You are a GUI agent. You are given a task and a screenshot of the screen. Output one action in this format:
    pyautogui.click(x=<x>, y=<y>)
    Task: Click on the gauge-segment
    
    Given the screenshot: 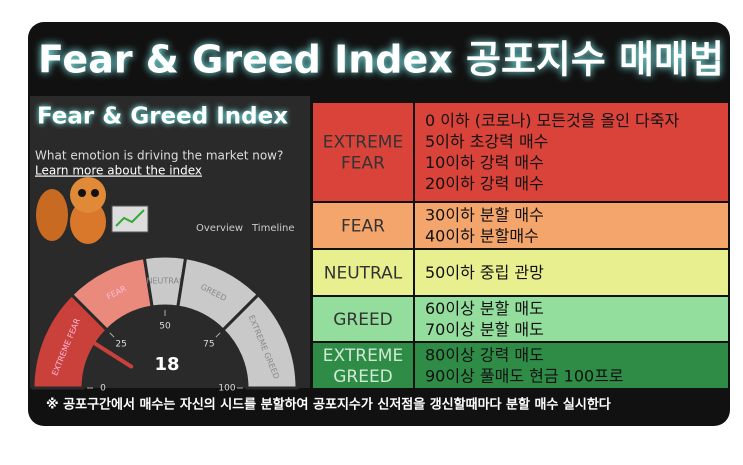 What is the action you would take?
    pyautogui.click(x=259, y=341)
    